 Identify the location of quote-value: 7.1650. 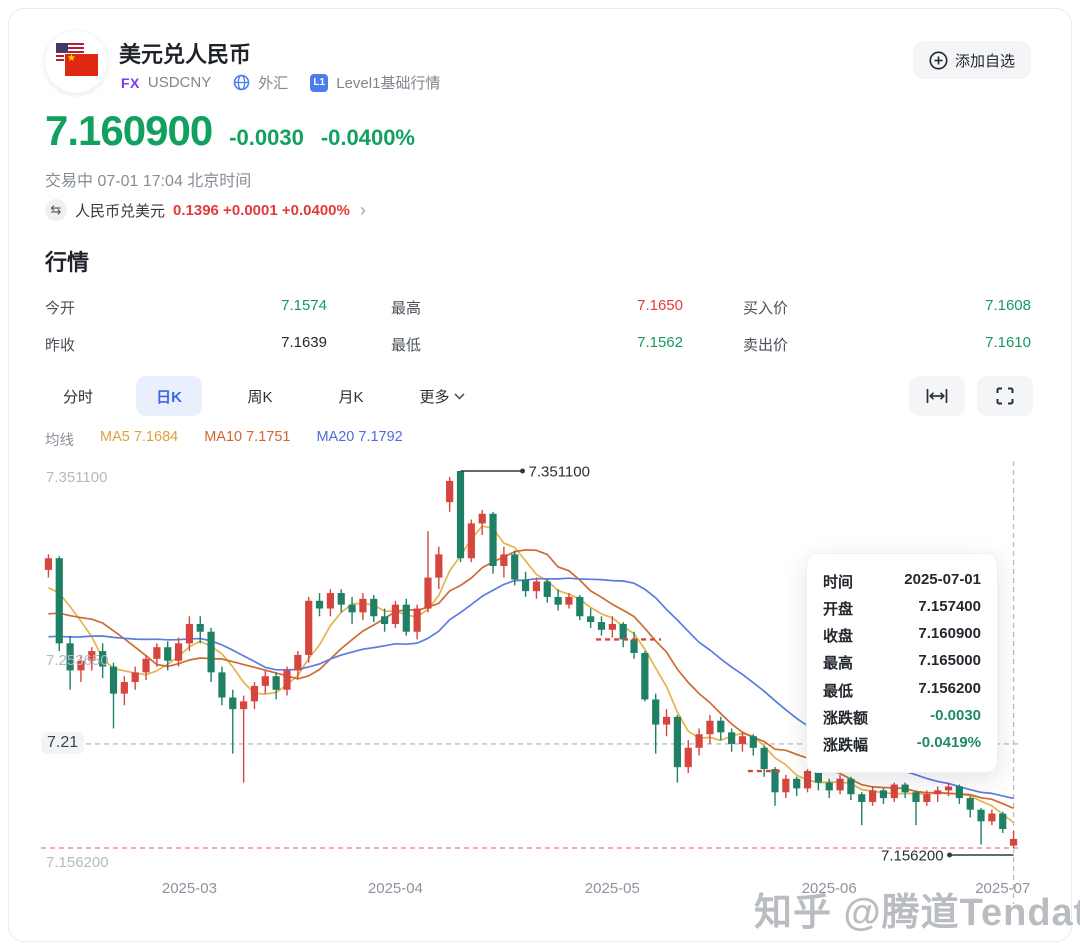
(660, 305).